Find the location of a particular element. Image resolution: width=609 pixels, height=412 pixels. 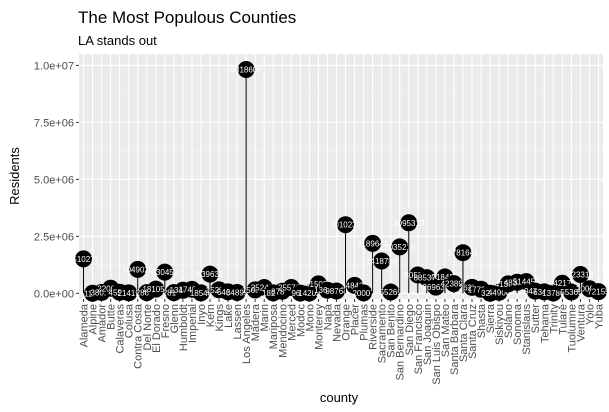

data-label: 38091 is located at coordinates (101, 292).